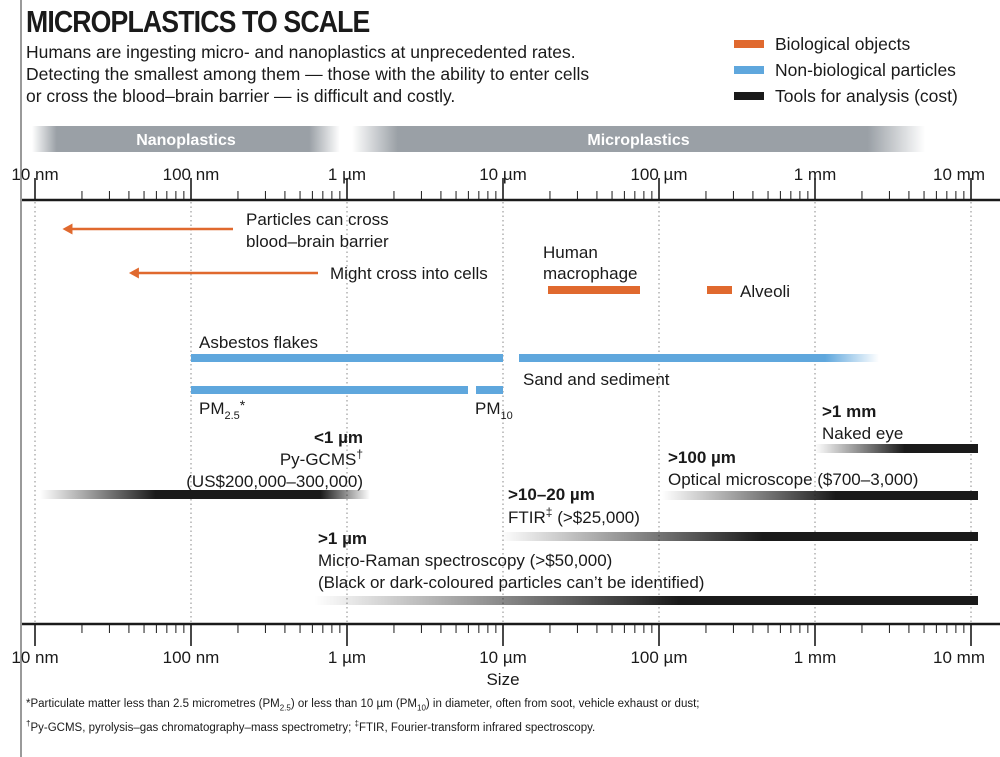 Image resolution: width=1000 pixels, height=757 pixels. I want to click on size-class-band-nanoplastics, so click(186, 139).